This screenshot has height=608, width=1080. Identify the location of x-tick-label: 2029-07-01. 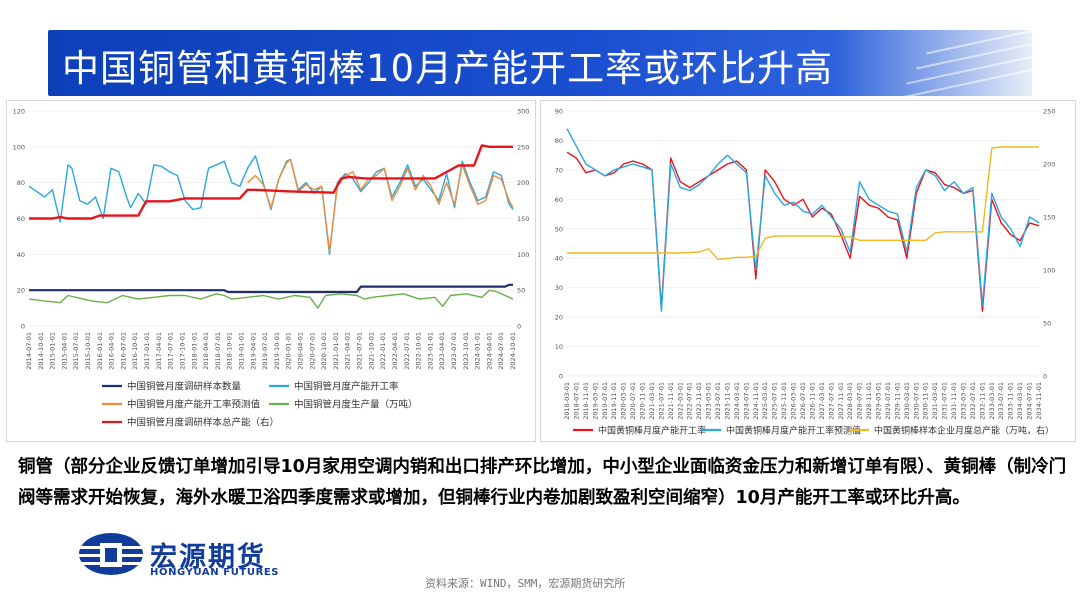
(888, 401).